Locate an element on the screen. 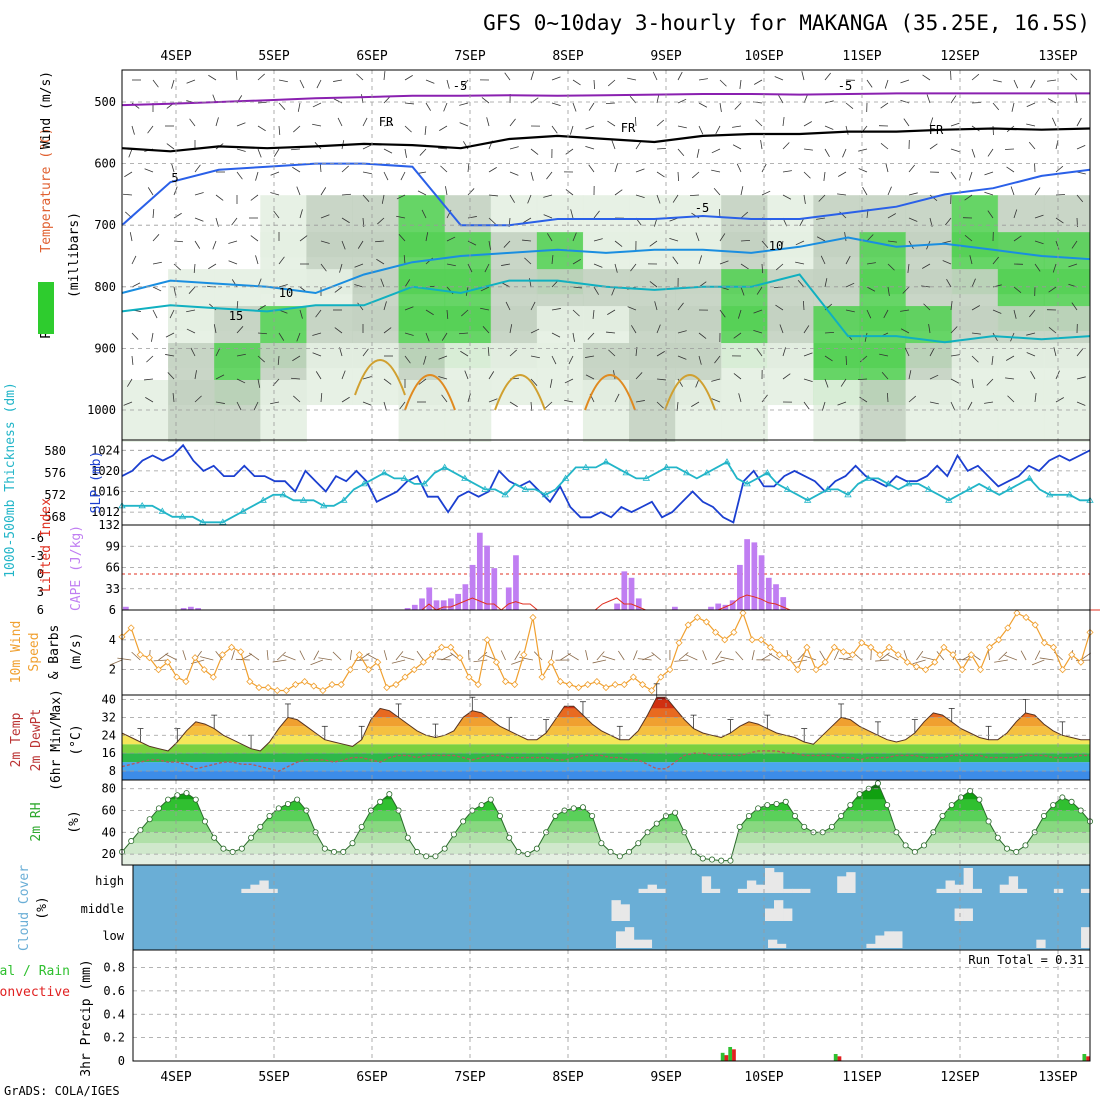  temp-label-a: 2m Temp is located at coordinates (16, 739).